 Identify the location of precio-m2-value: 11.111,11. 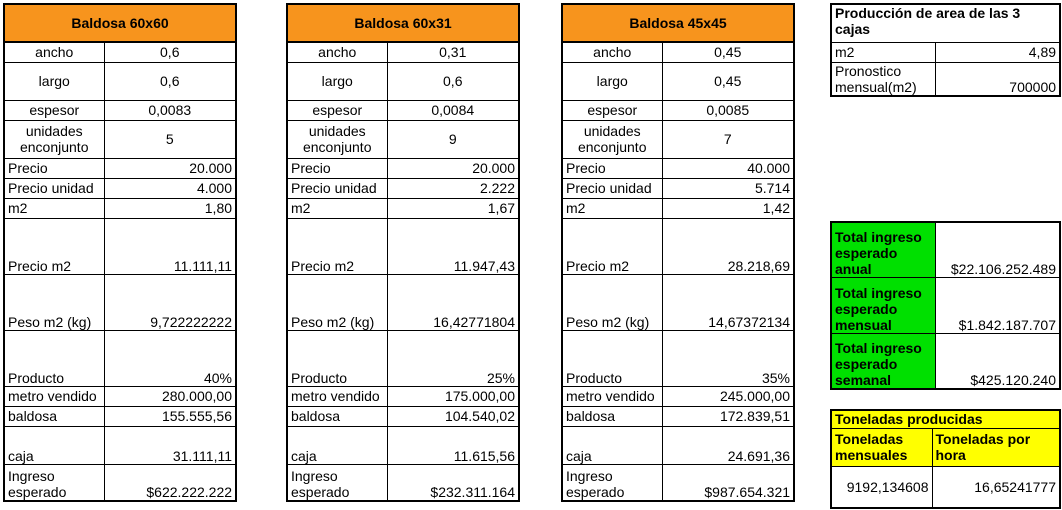
(170, 246).